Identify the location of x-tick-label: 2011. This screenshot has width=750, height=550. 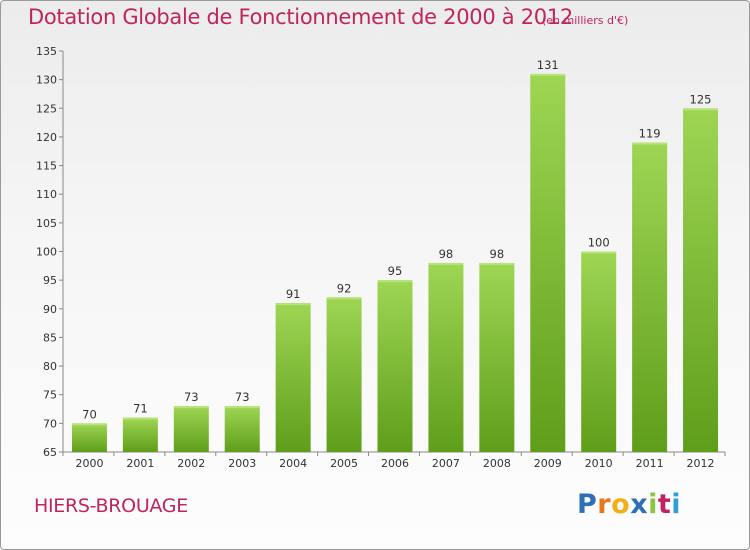
(650, 463).